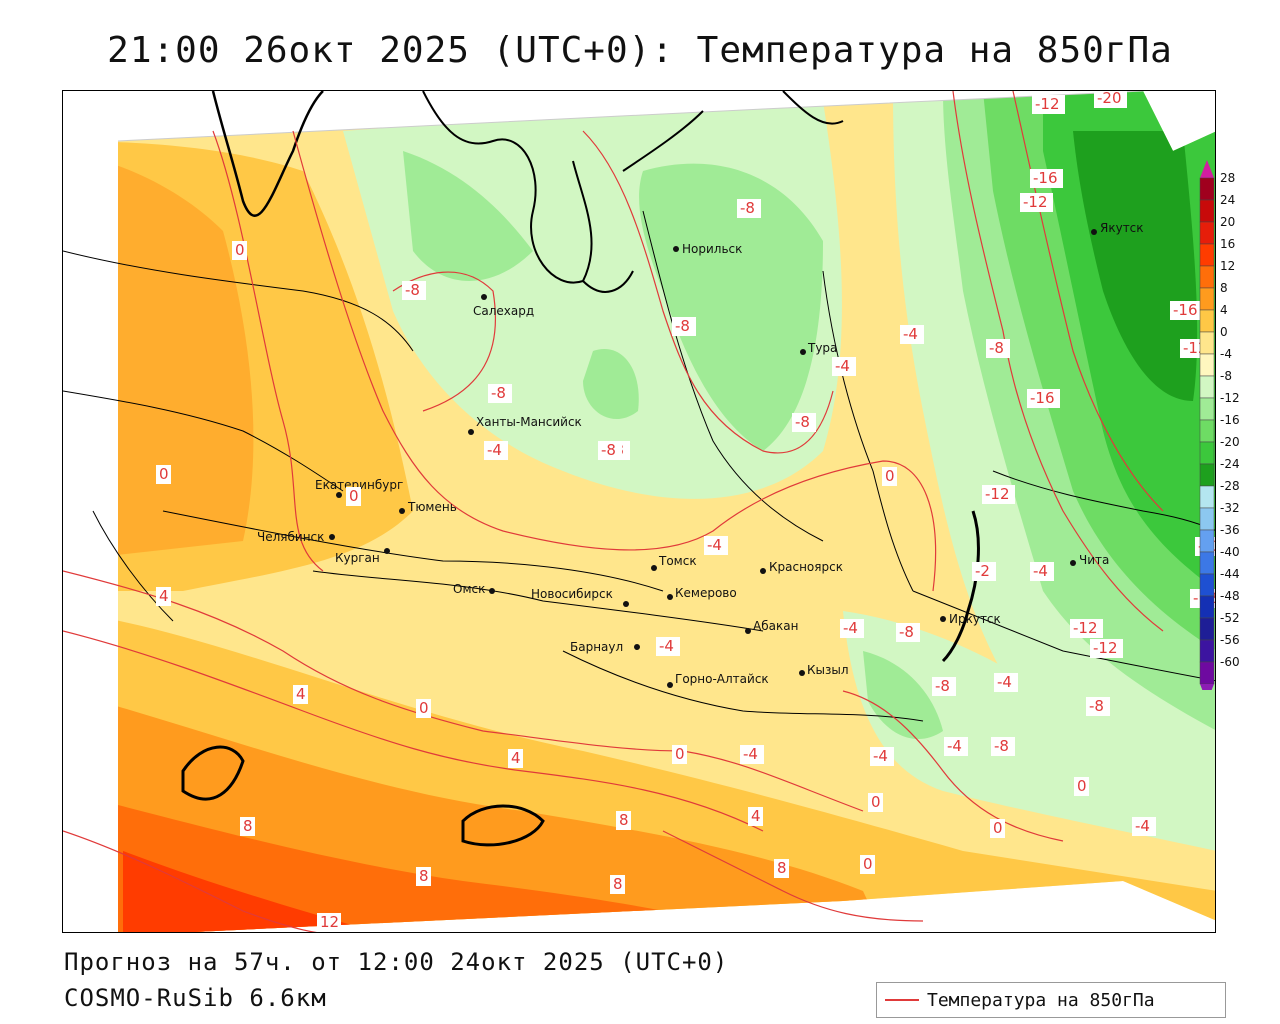 This screenshot has height=1024, width=1280. I want to click on colorbar-tick-label: -60, so click(1230, 662).